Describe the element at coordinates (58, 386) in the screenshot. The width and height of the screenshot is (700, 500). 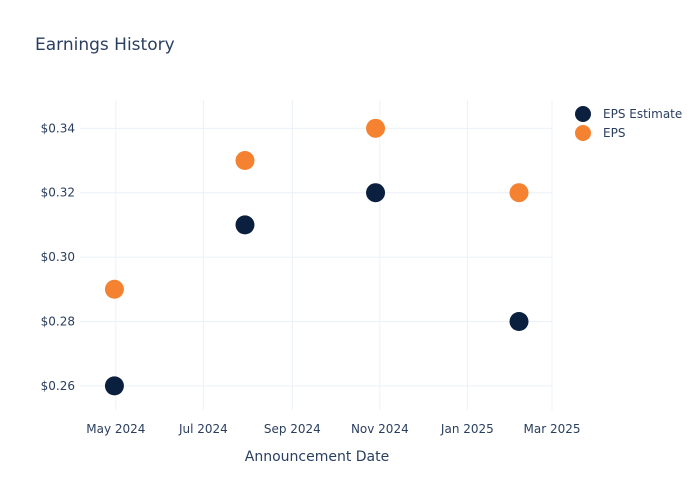
I see `y-tick-label: $0.26` at that location.